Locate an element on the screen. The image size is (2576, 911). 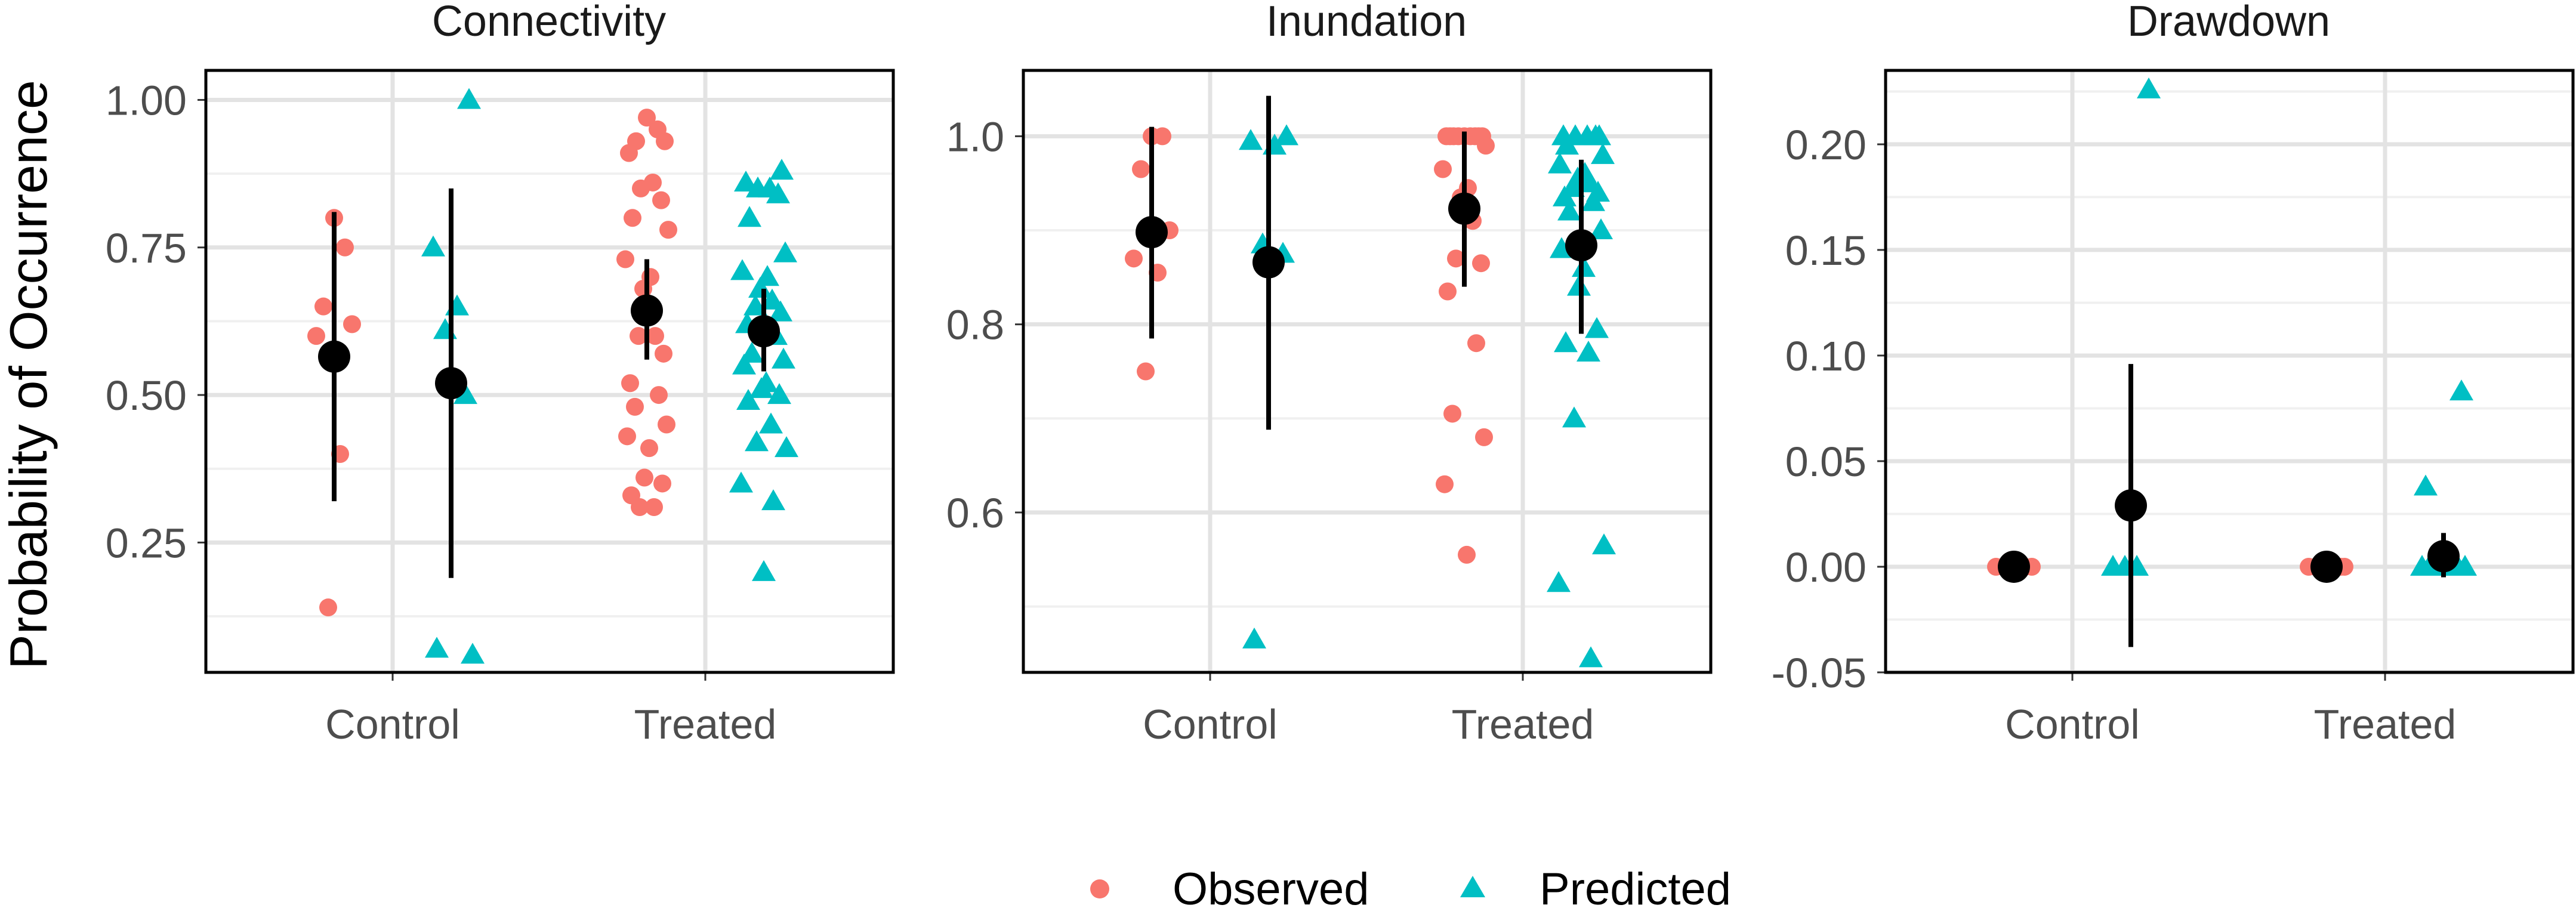
y-axis-title: Probability of Occurrence is located at coordinates (29, 375).